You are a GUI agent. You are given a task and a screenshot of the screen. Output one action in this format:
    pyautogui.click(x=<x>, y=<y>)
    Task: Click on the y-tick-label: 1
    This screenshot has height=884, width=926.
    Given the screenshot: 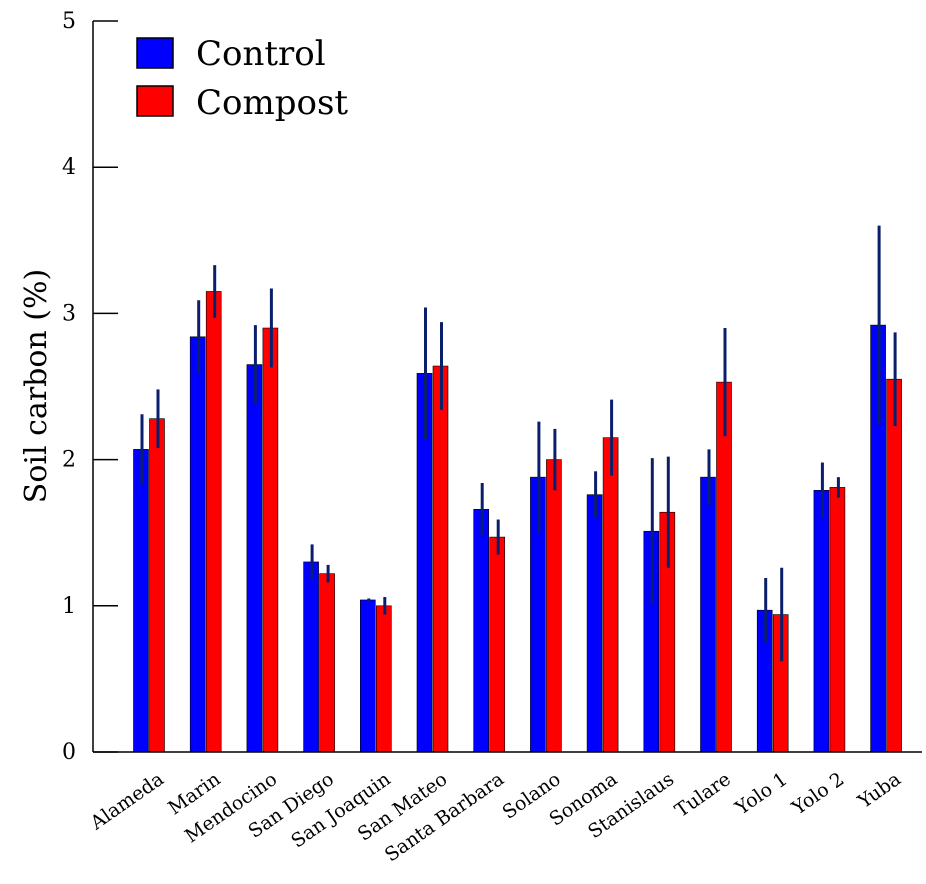 What is the action you would take?
    pyautogui.click(x=69, y=606)
    